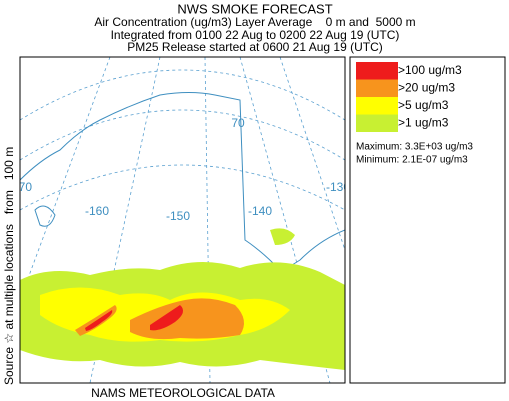 The image size is (509, 401). Describe the element at coordinates (423, 122) in the screenshot. I see `legend-label: >1 ug/m3` at that location.